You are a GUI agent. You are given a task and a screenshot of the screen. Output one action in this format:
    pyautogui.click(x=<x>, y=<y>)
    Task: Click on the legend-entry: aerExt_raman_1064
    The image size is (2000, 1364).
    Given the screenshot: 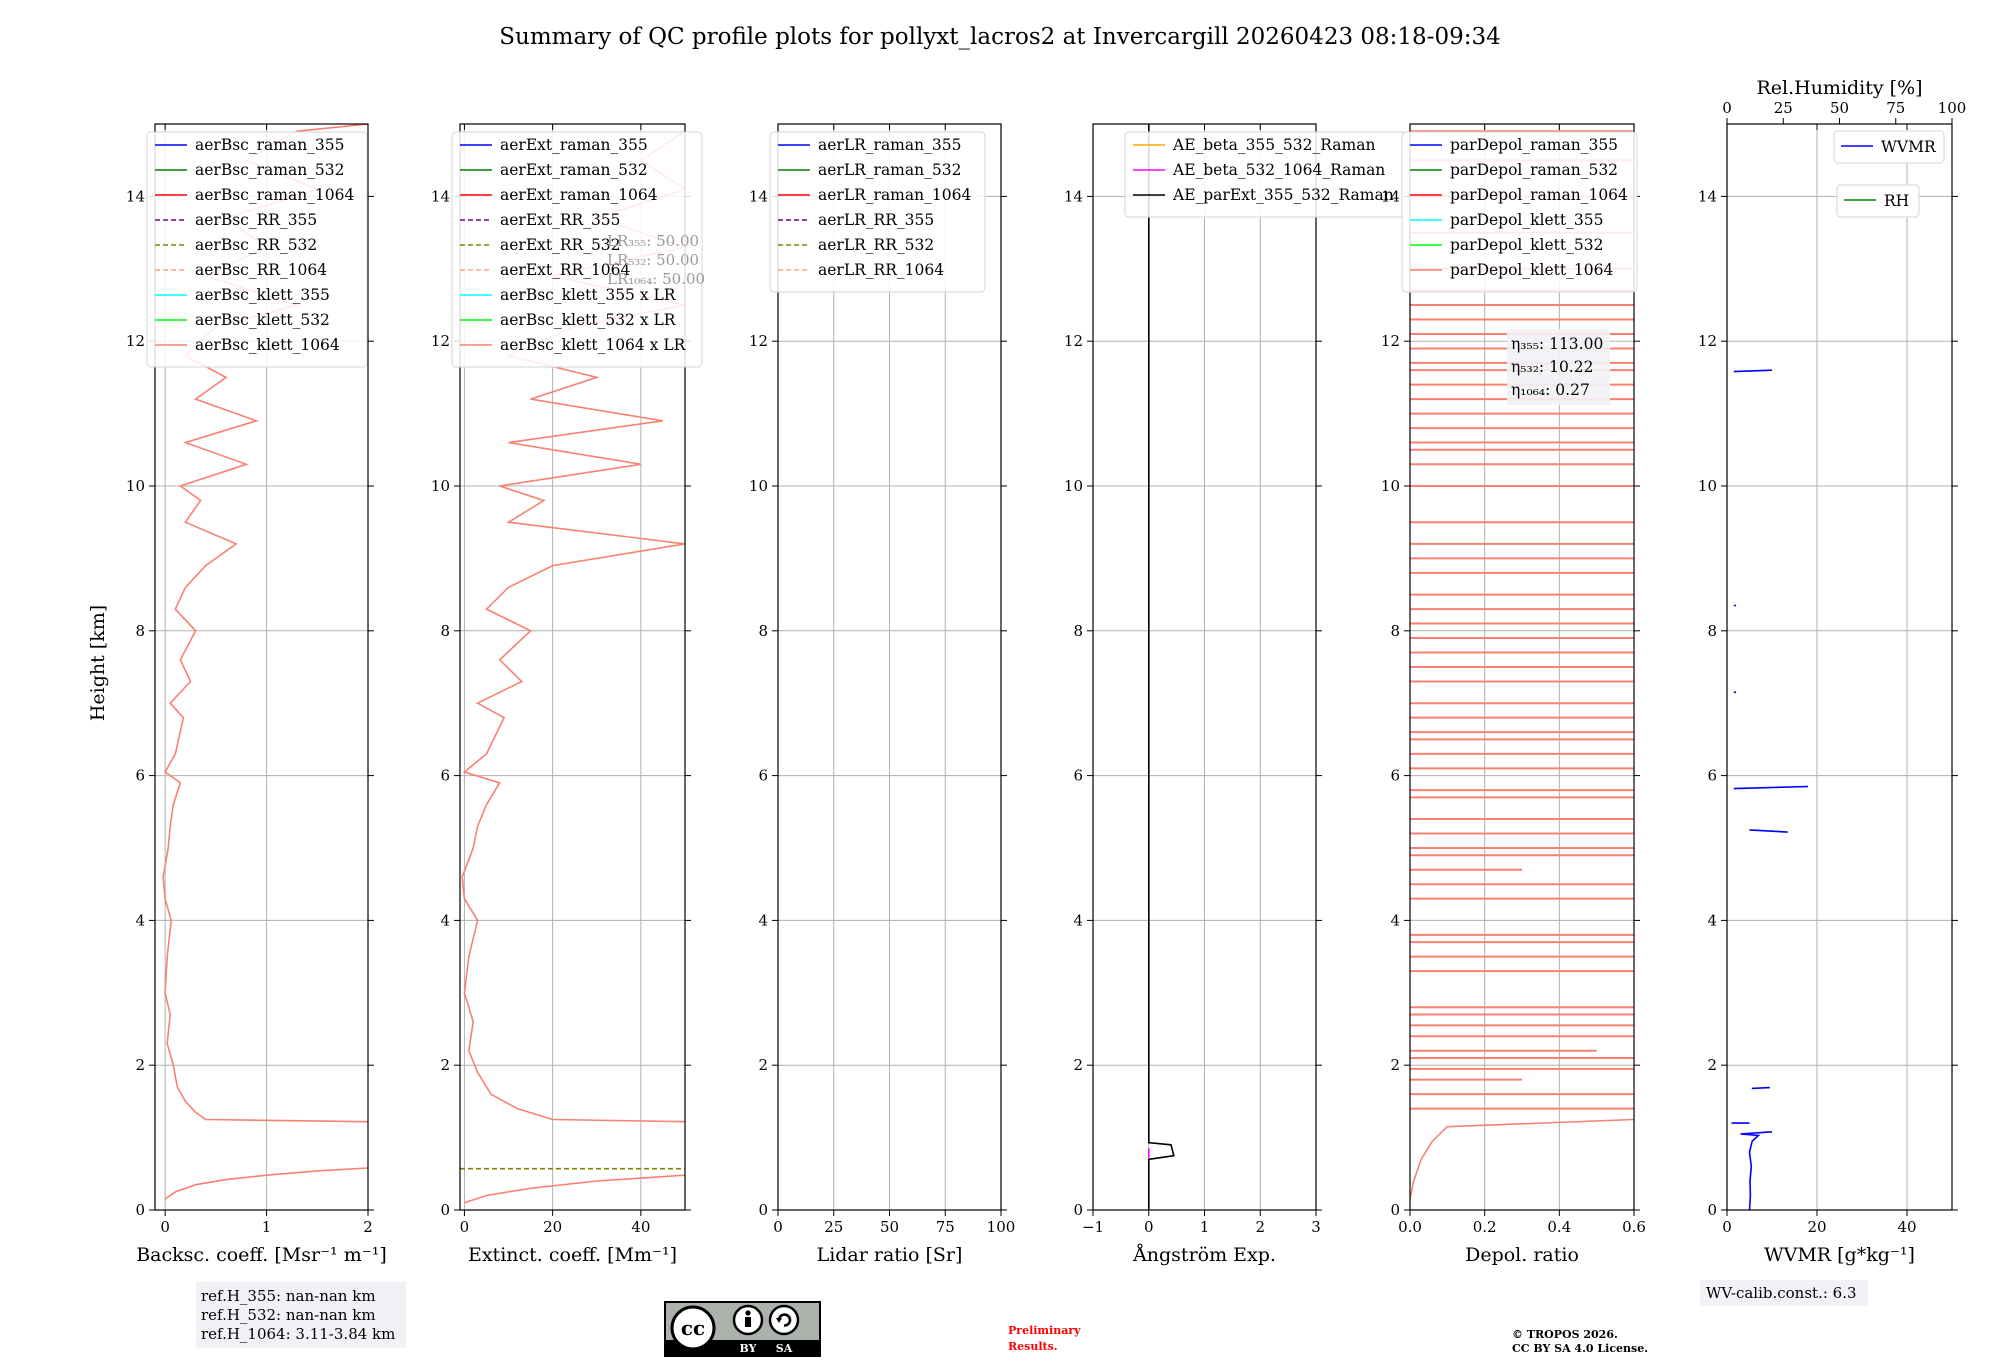 What is the action you would take?
    pyautogui.click(x=579, y=195)
    